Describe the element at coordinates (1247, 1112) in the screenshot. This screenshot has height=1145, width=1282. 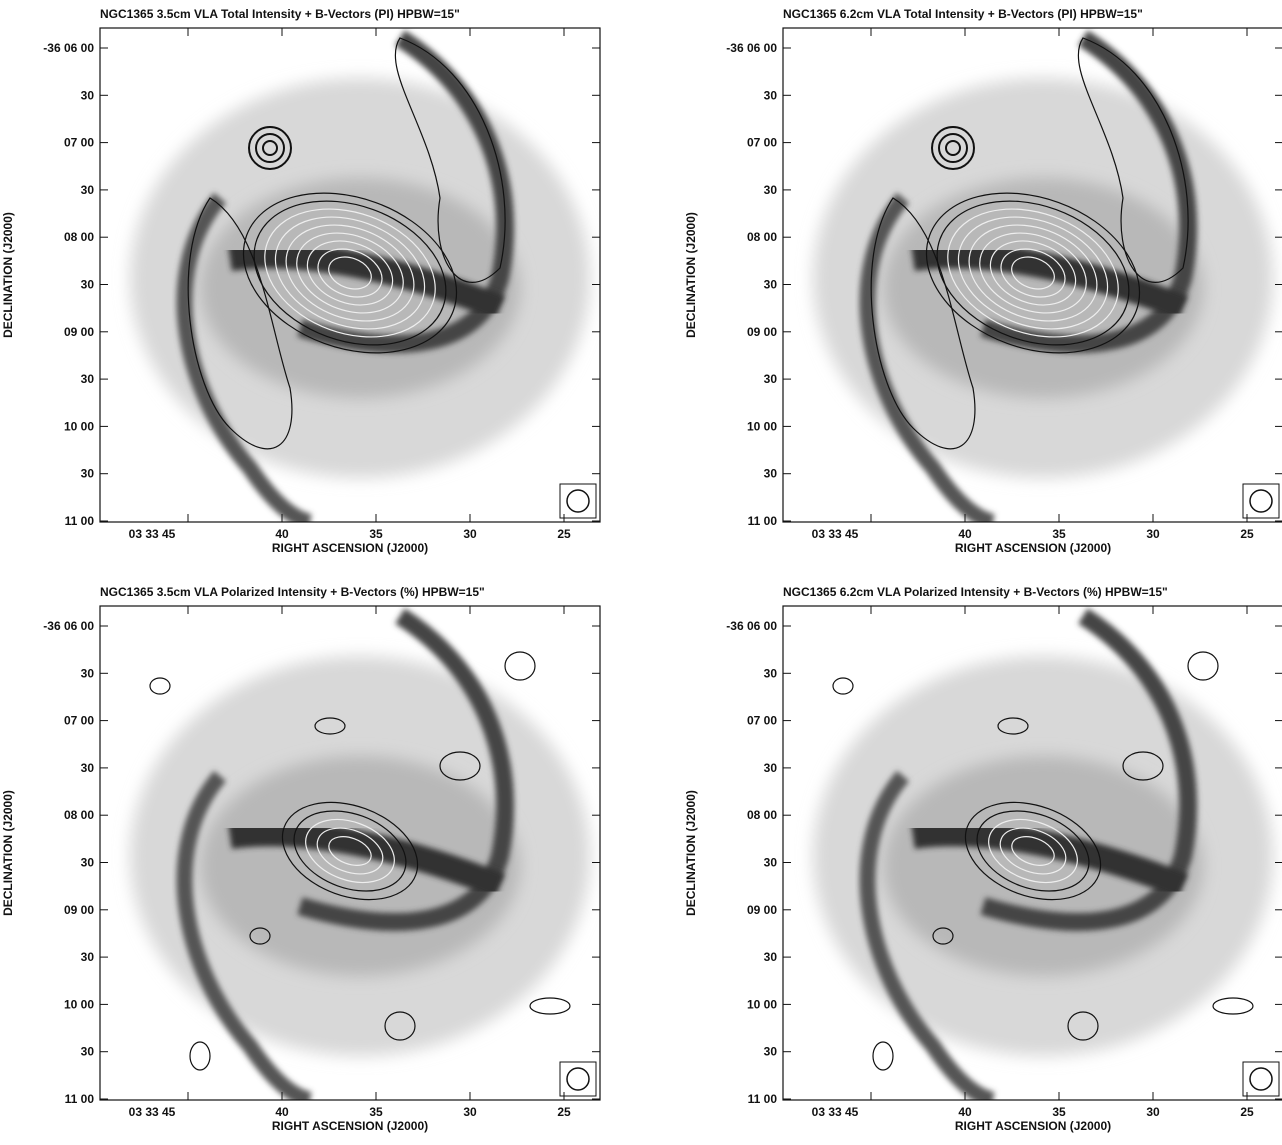
I see `x-tick-label: 25` at that location.